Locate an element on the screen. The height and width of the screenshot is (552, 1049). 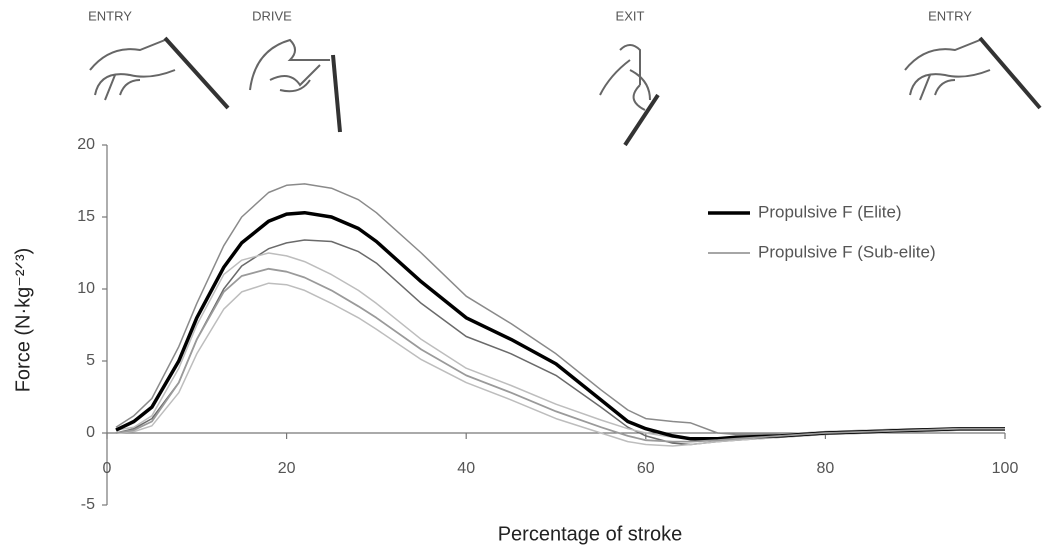
y-tick-label: 5 is located at coordinates (90, 360).